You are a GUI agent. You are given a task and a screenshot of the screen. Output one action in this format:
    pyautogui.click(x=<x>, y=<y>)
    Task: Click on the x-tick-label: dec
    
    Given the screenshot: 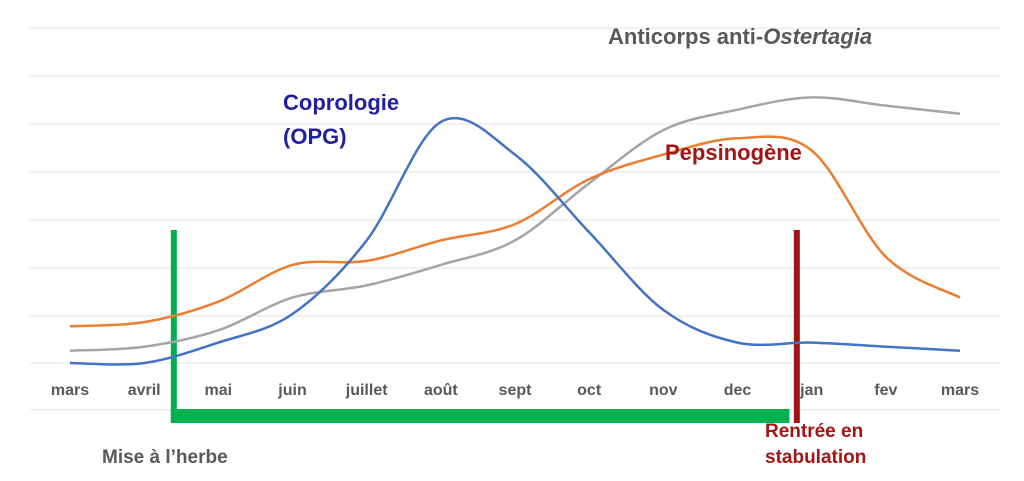 What is the action you would take?
    pyautogui.click(x=738, y=390)
    